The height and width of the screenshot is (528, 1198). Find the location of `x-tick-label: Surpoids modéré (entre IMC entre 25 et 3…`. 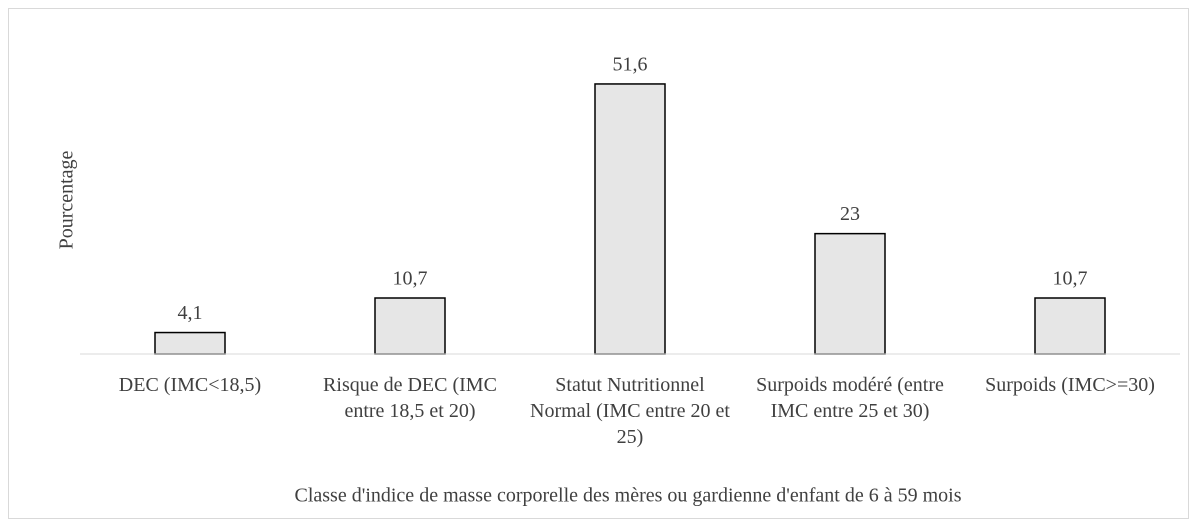

x-tick-label: Surpoids modéré (entre IMC entre 25 et 3… is located at coordinates (850, 398).